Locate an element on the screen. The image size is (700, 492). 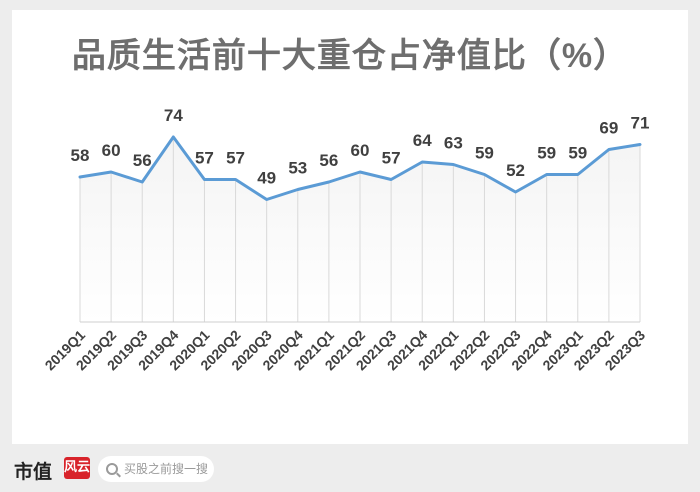
data-label: 49 is located at coordinates (266, 178).